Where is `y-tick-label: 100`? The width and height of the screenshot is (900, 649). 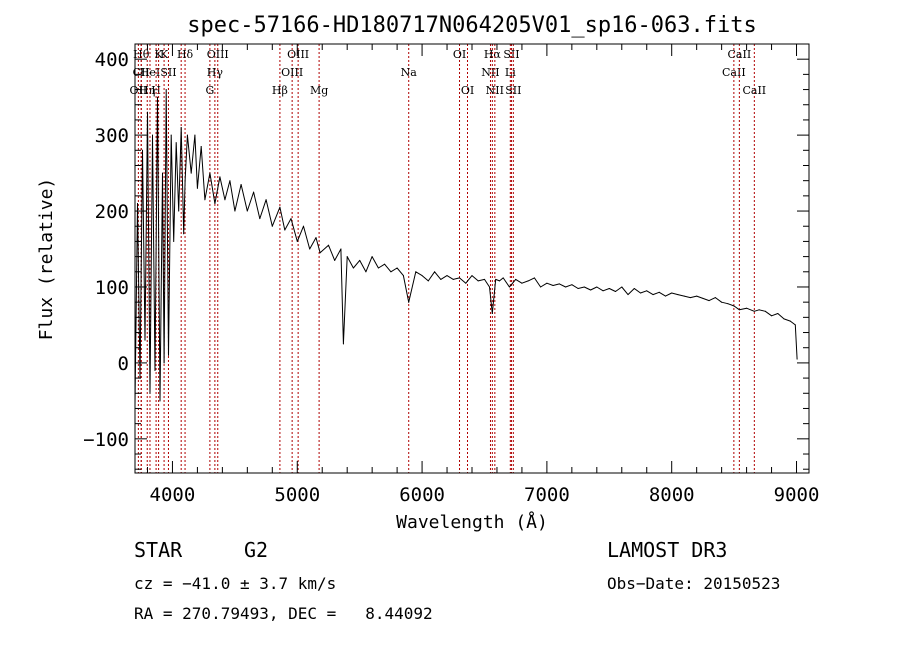 y-tick-label: 100 is located at coordinates (112, 288).